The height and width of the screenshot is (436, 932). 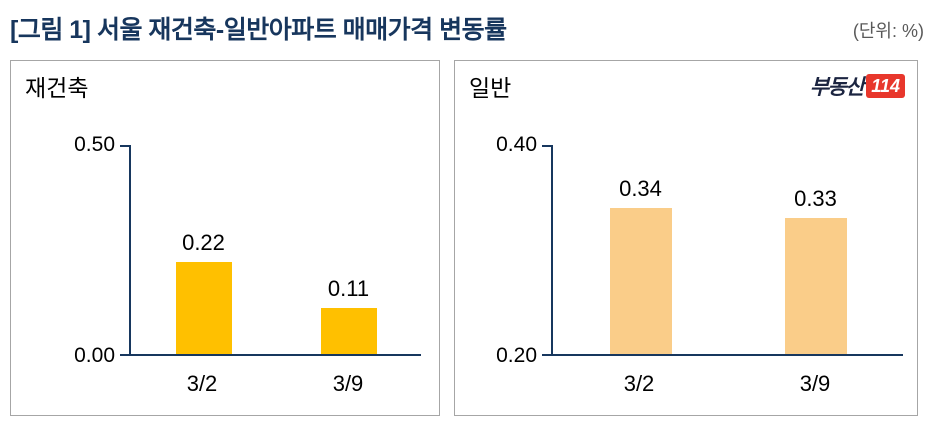 I want to click on bar-slot: 0.34, so click(x=641, y=249).